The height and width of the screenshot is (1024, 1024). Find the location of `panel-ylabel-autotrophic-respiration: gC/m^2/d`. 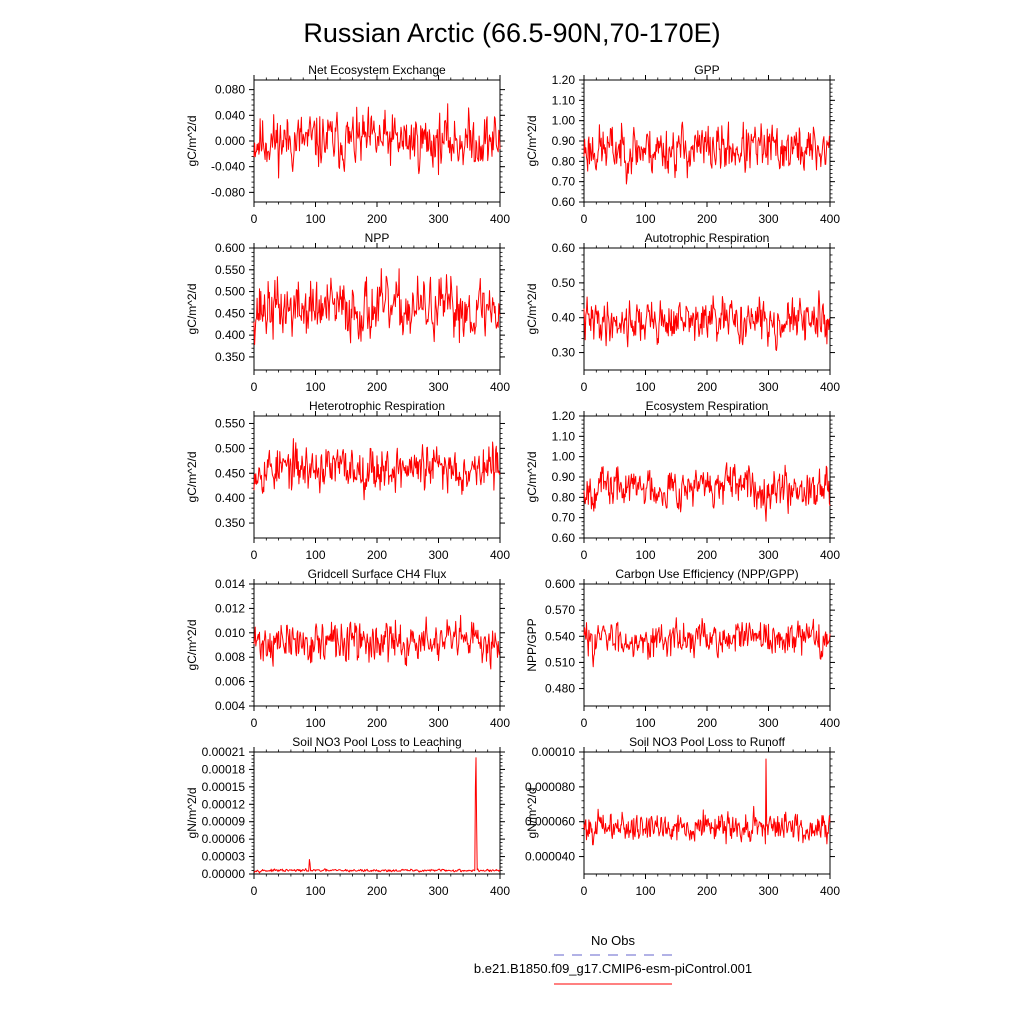

panel-ylabel-autotrophic-respiration: gC/m^2/d is located at coordinates (532, 309).